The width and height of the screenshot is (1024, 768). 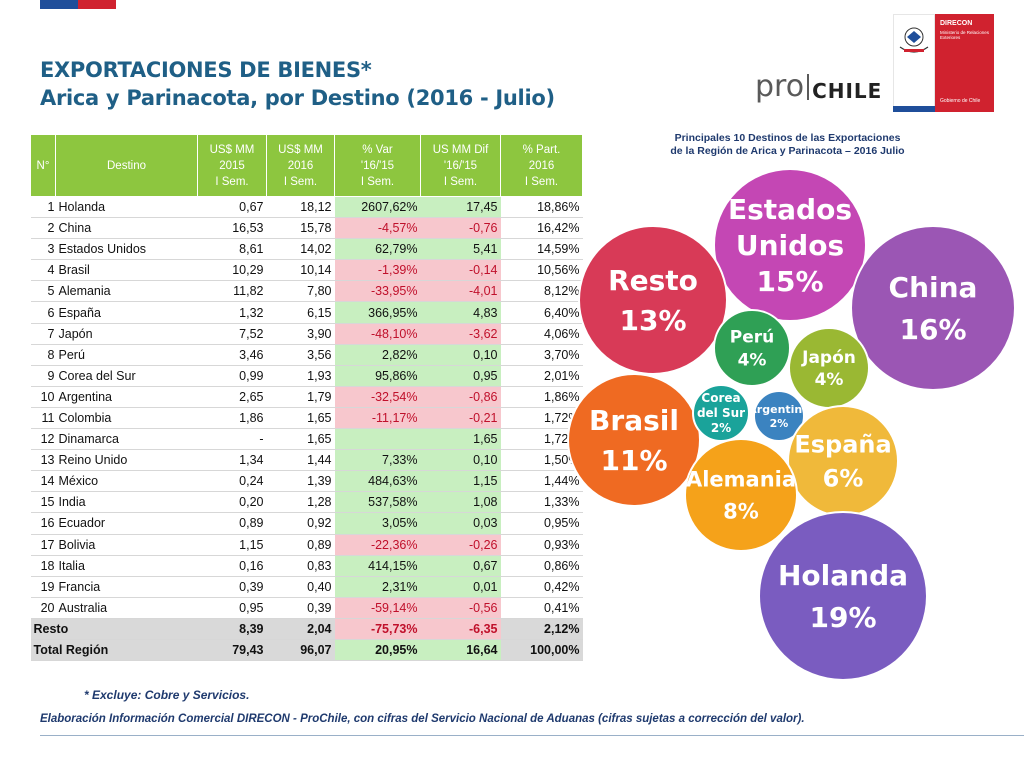 I want to click on cell-dif: 5,41, so click(x=460, y=249).